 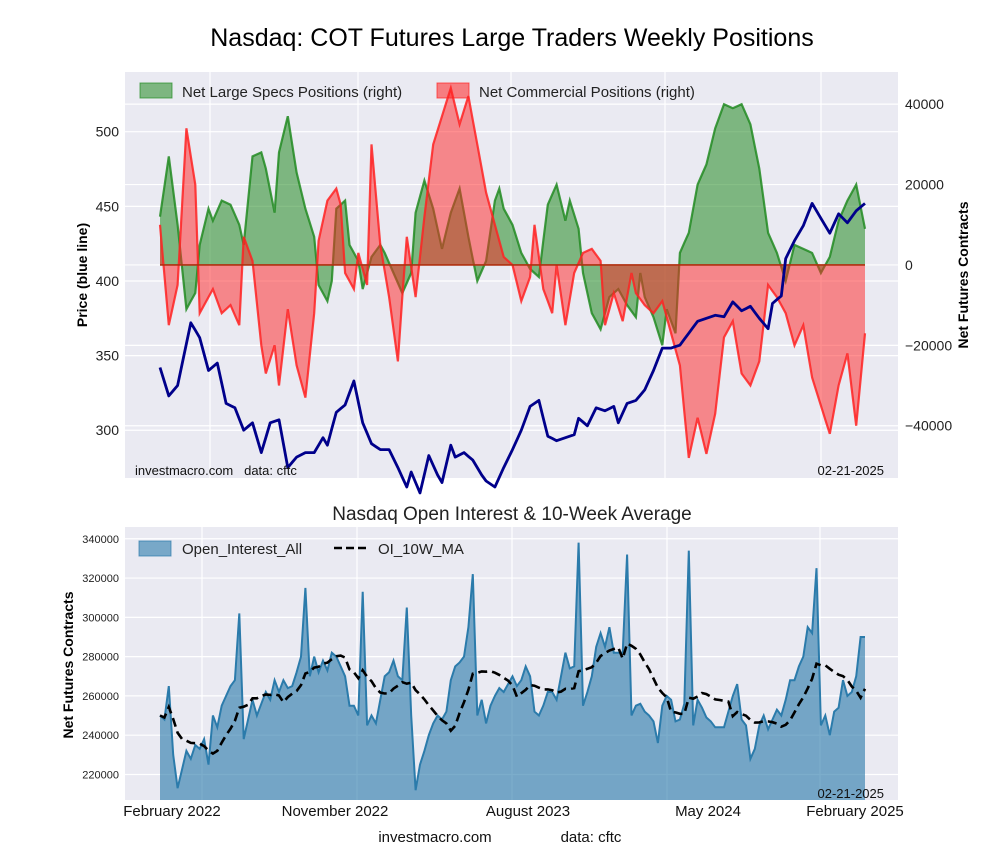 I want to click on oi-tick-label: 260000, so click(x=100, y=697).